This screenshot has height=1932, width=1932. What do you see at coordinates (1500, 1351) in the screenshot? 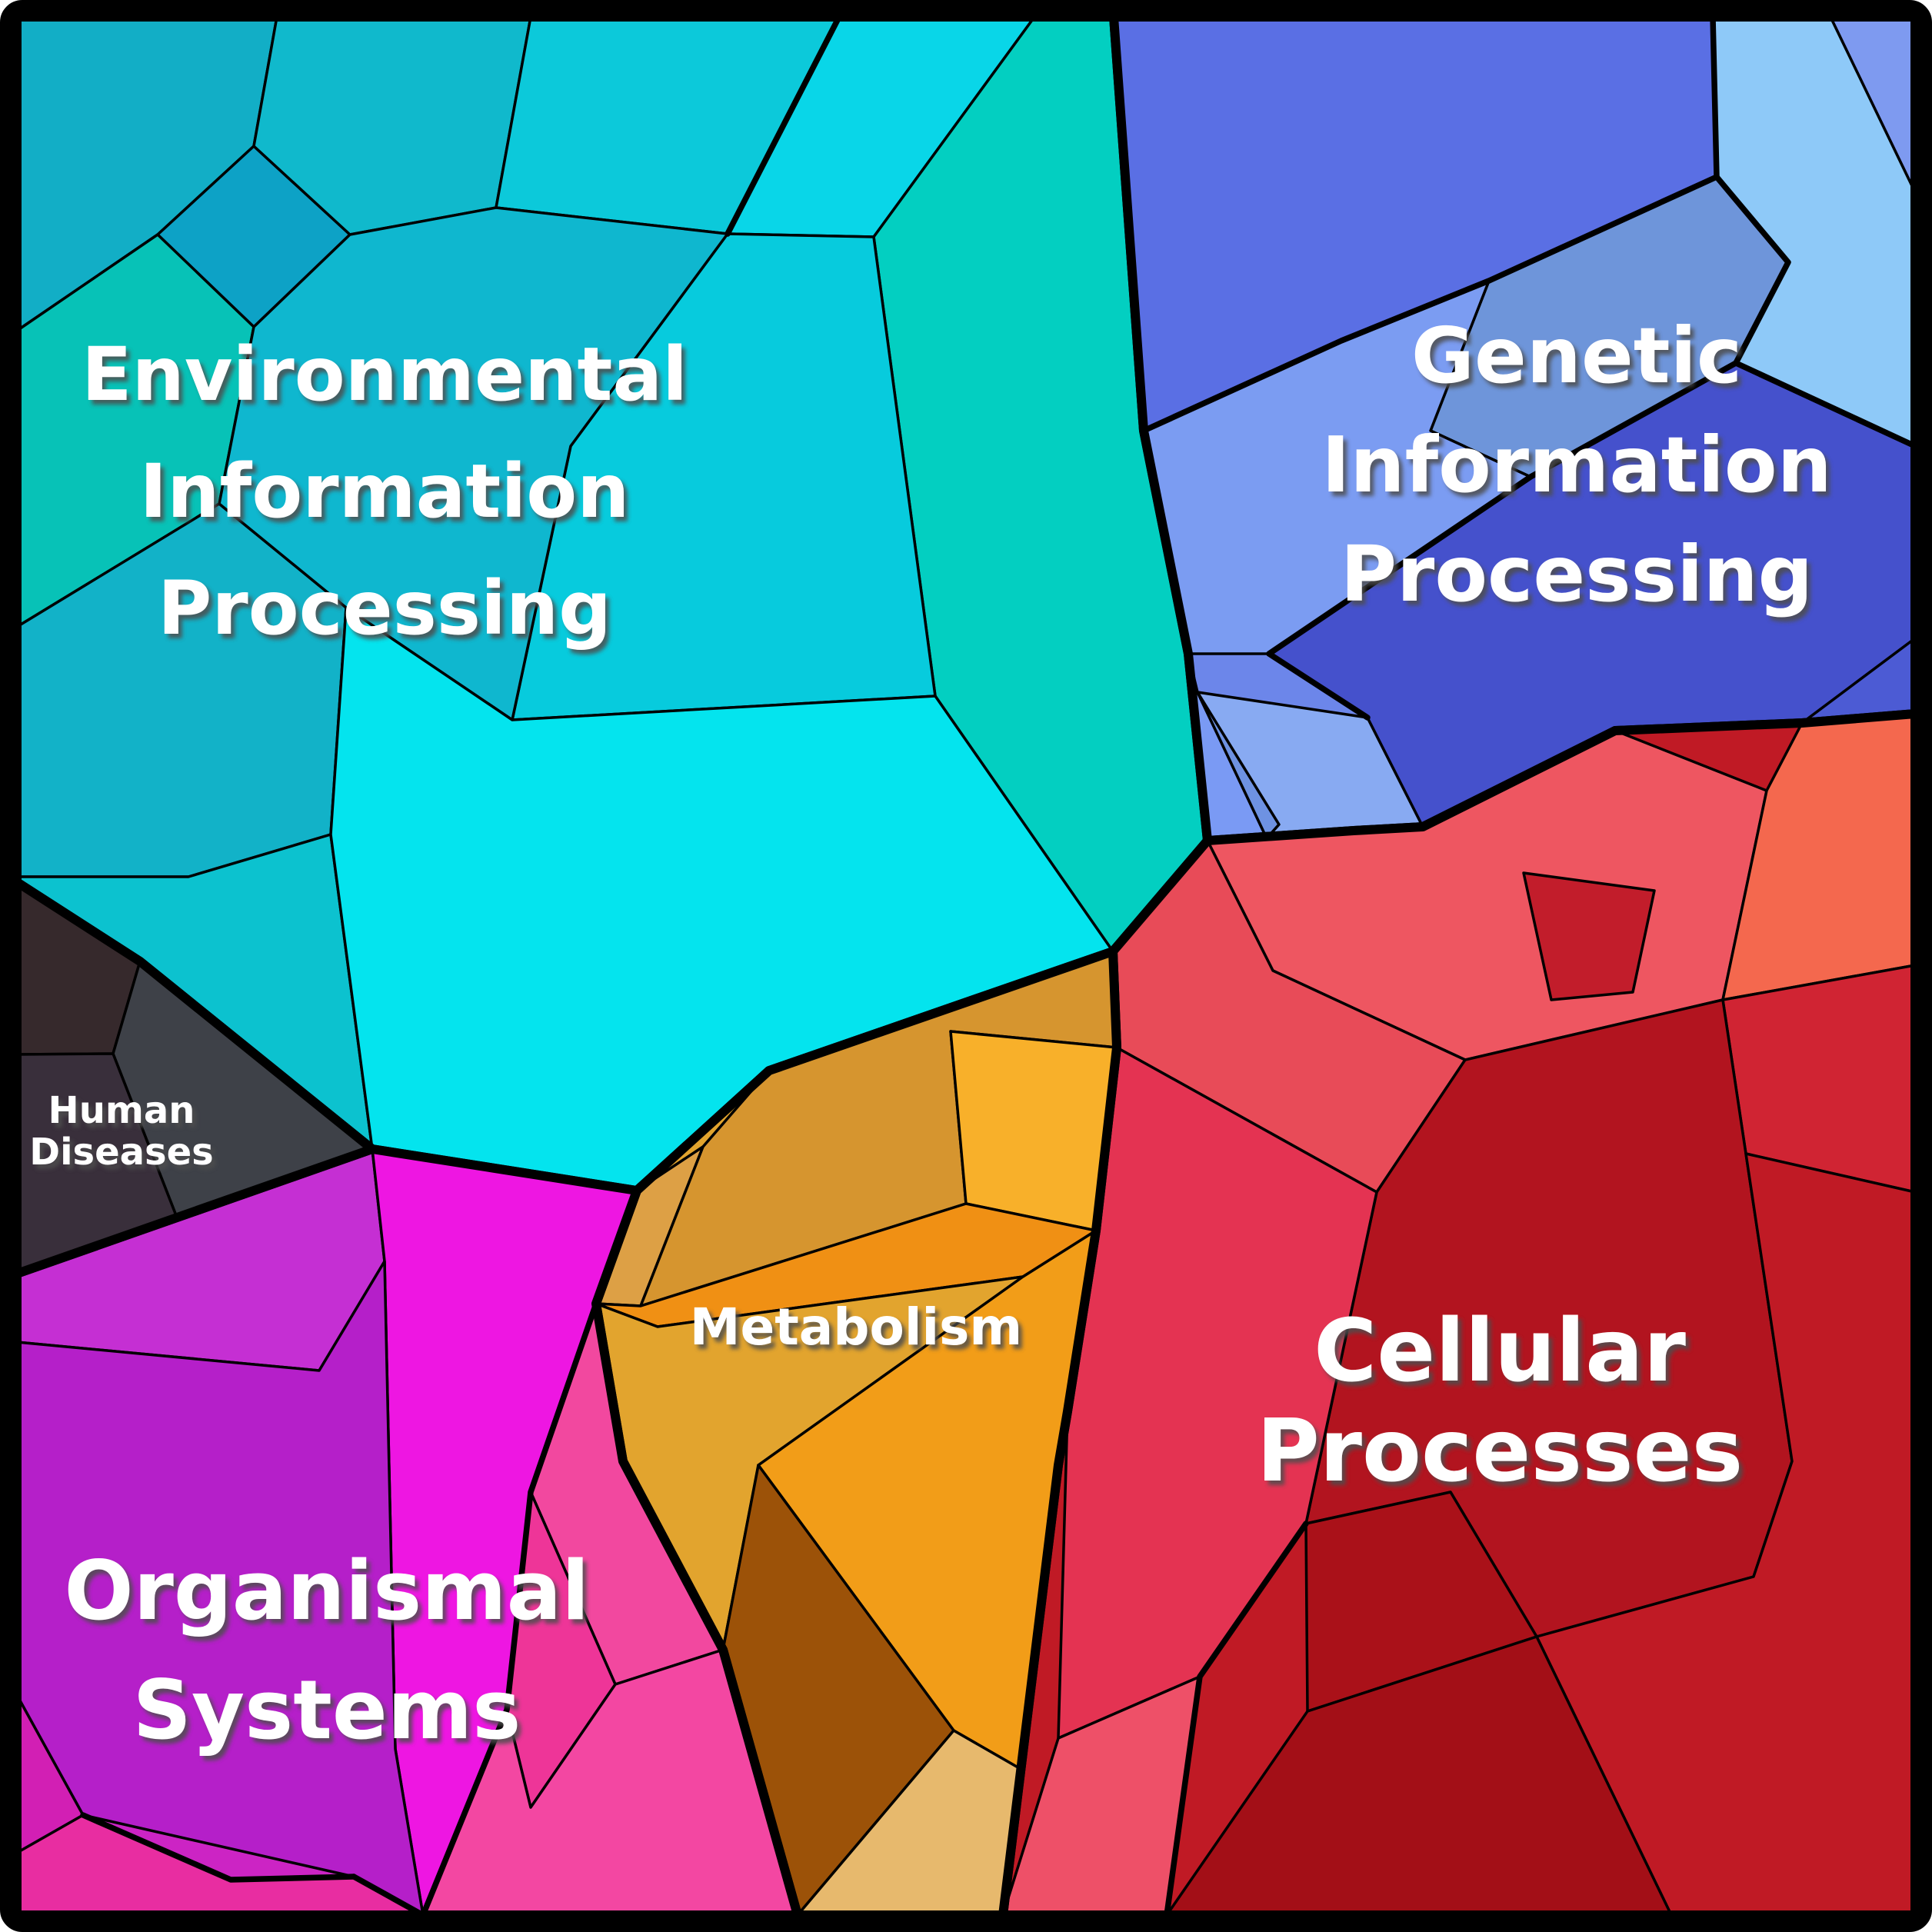
I see `region-label-text: Cellular` at bounding box center [1500, 1351].